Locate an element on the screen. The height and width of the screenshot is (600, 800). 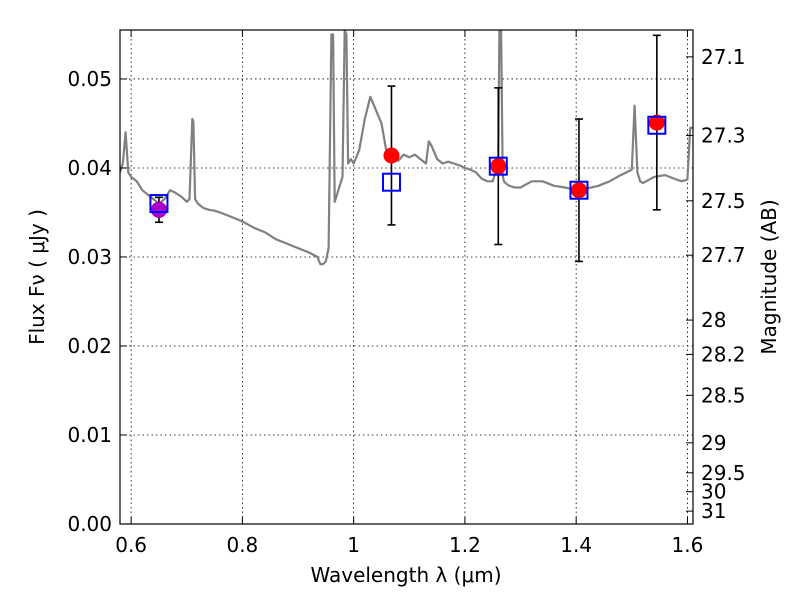
y2-axis-title: Magnitude (AB) is located at coordinates (769, 276).